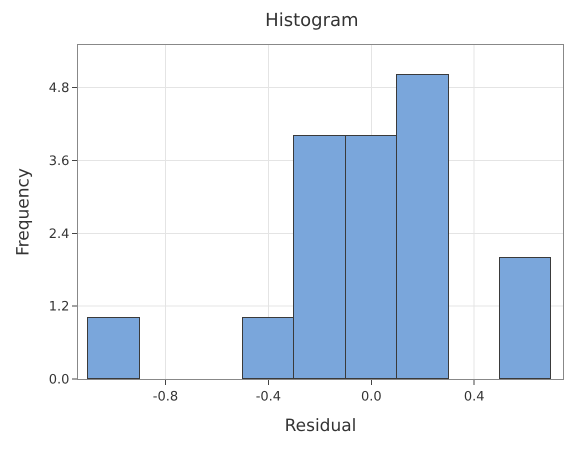  Describe the element at coordinates (23, 212) in the screenshot. I see `y-axis-title: Frequency` at that location.